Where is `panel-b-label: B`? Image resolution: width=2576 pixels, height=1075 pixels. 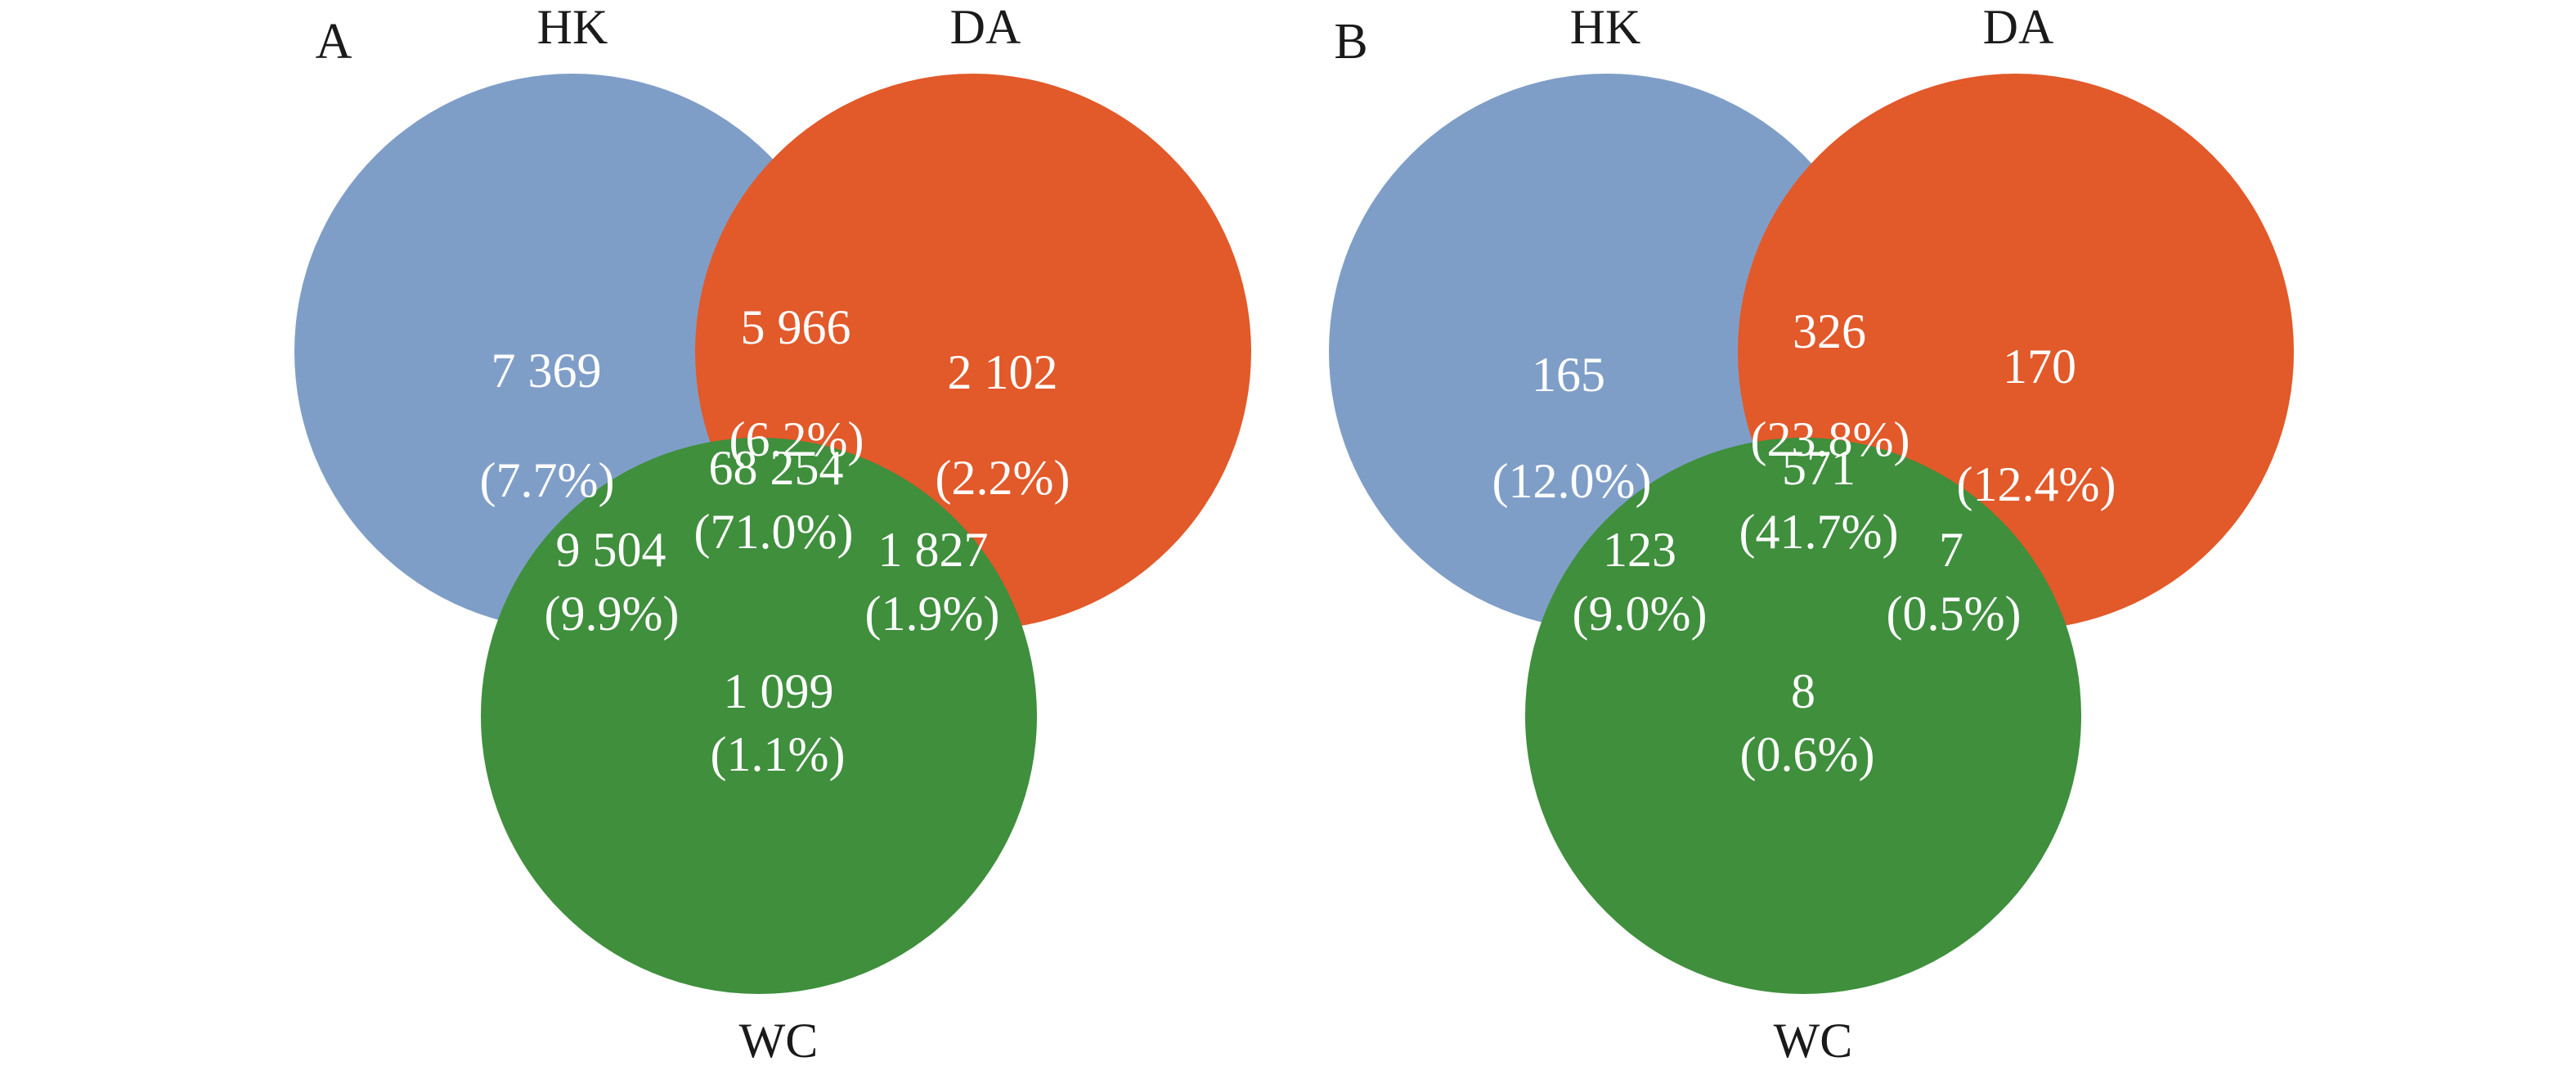 panel-b-label: B is located at coordinates (1351, 42).